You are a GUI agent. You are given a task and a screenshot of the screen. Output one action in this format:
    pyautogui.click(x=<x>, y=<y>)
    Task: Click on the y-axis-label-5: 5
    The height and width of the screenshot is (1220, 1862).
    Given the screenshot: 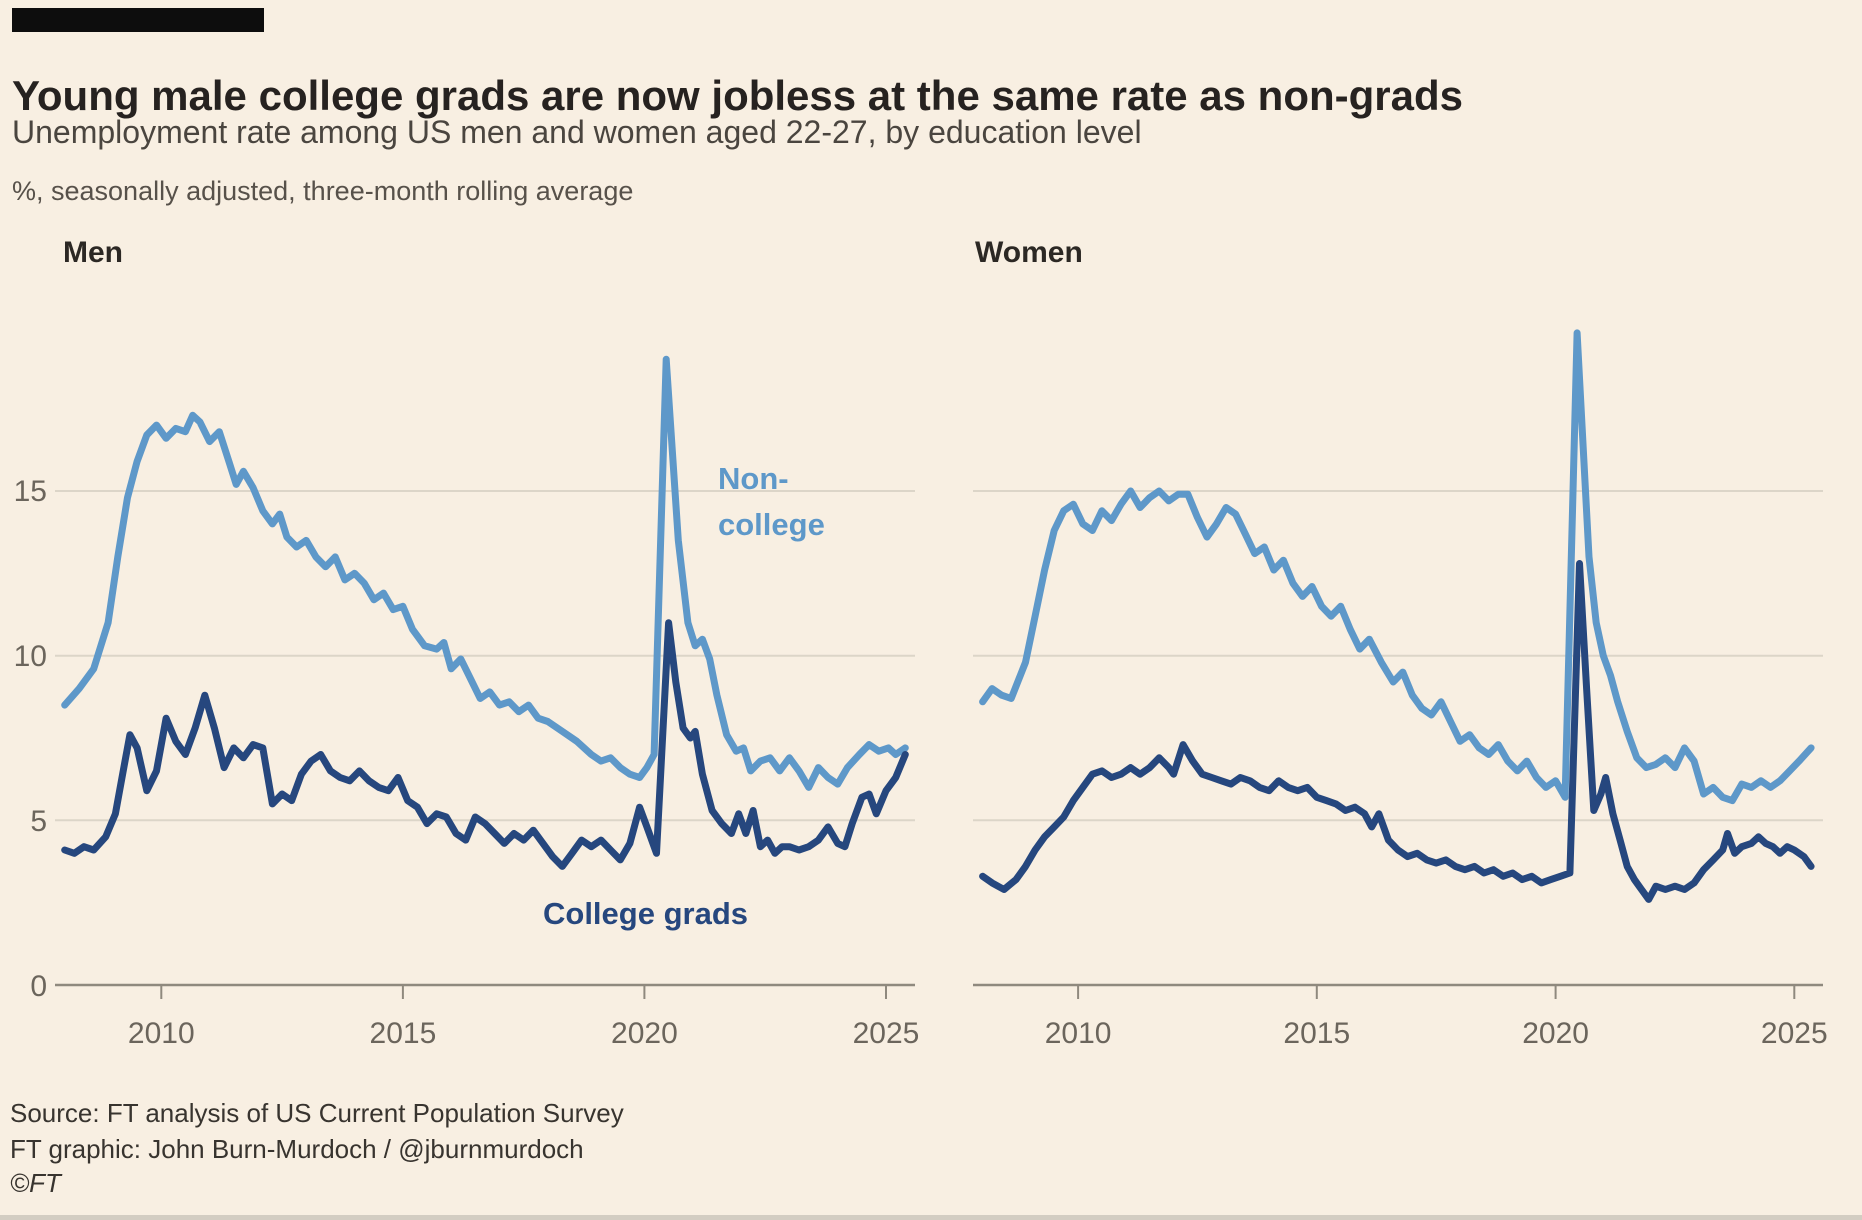 What is the action you would take?
    pyautogui.click(x=38, y=821)
    